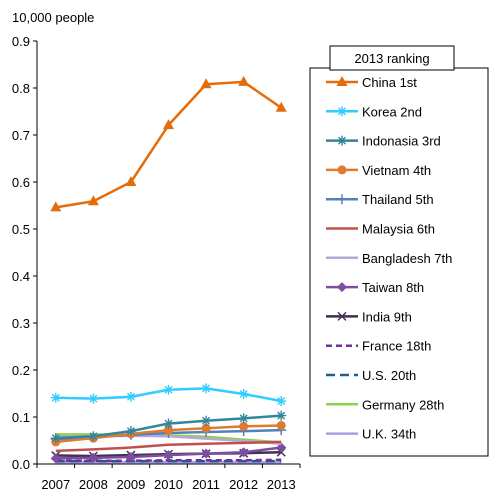  What do you see at coordinates (398, 199) in the screenshot?
I see `legend-label: Thailand 5th` at bounding box center [398, 199].